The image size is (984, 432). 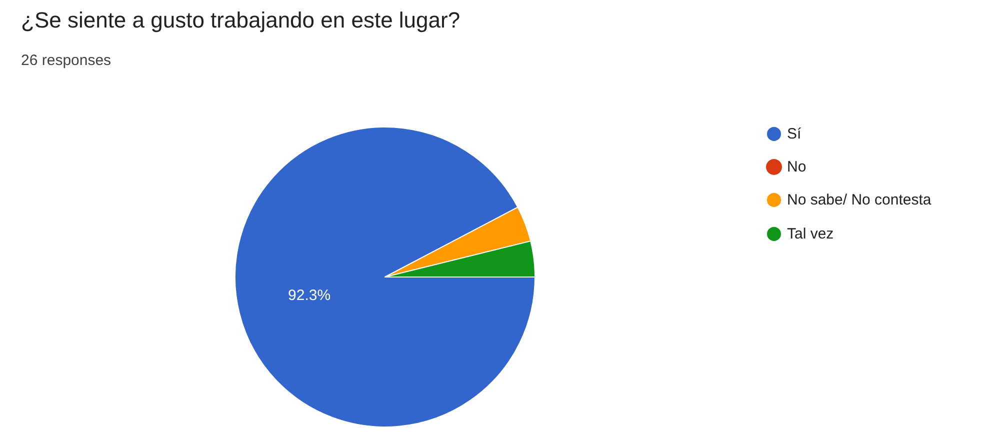 I want to click on legend-label: No, so click(x=796, y=167).